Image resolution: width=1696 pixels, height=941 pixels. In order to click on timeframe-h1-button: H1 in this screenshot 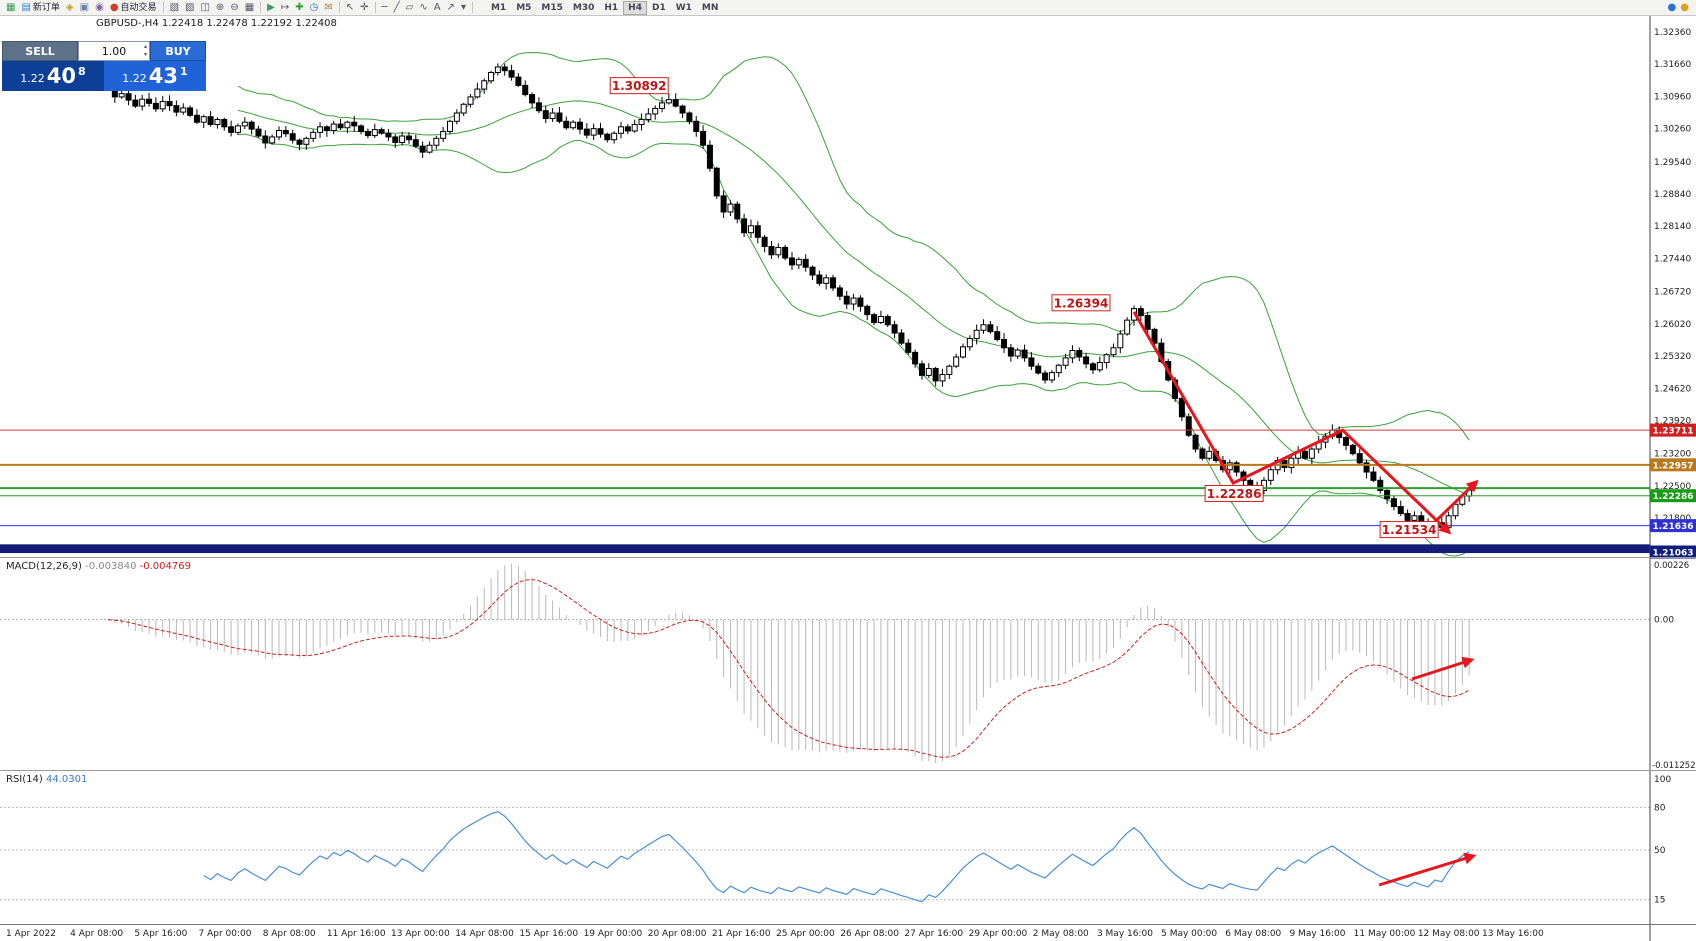, I will do `click(611, 8)`.